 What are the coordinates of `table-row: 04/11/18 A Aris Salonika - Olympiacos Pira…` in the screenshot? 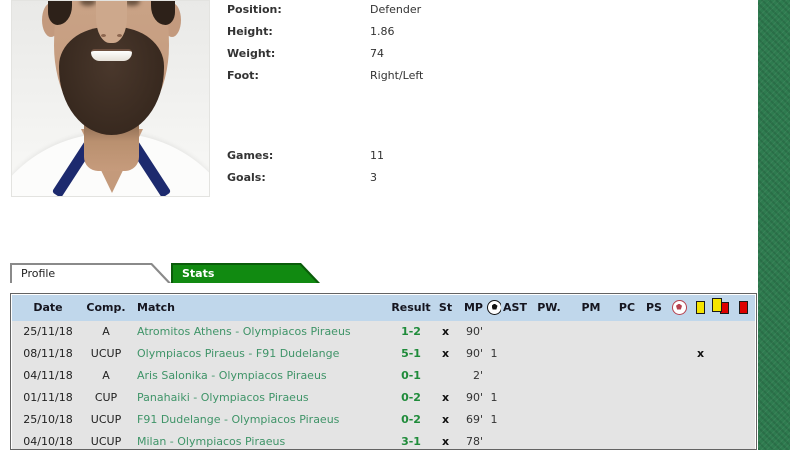 It's located at (383, 376).